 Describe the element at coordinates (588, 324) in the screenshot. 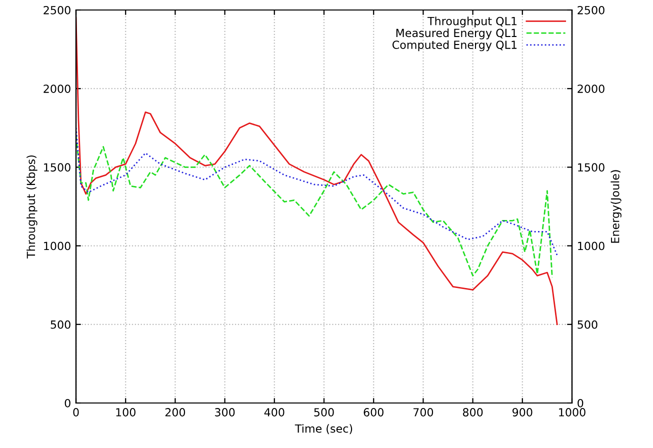

I see `y2-tick-label: 500` at that location.